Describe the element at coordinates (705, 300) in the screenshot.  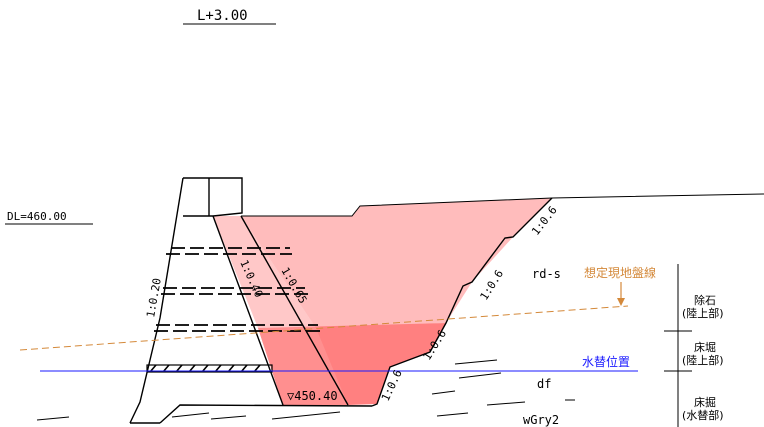
I see `zone-1-line-1: 除石` at that location.